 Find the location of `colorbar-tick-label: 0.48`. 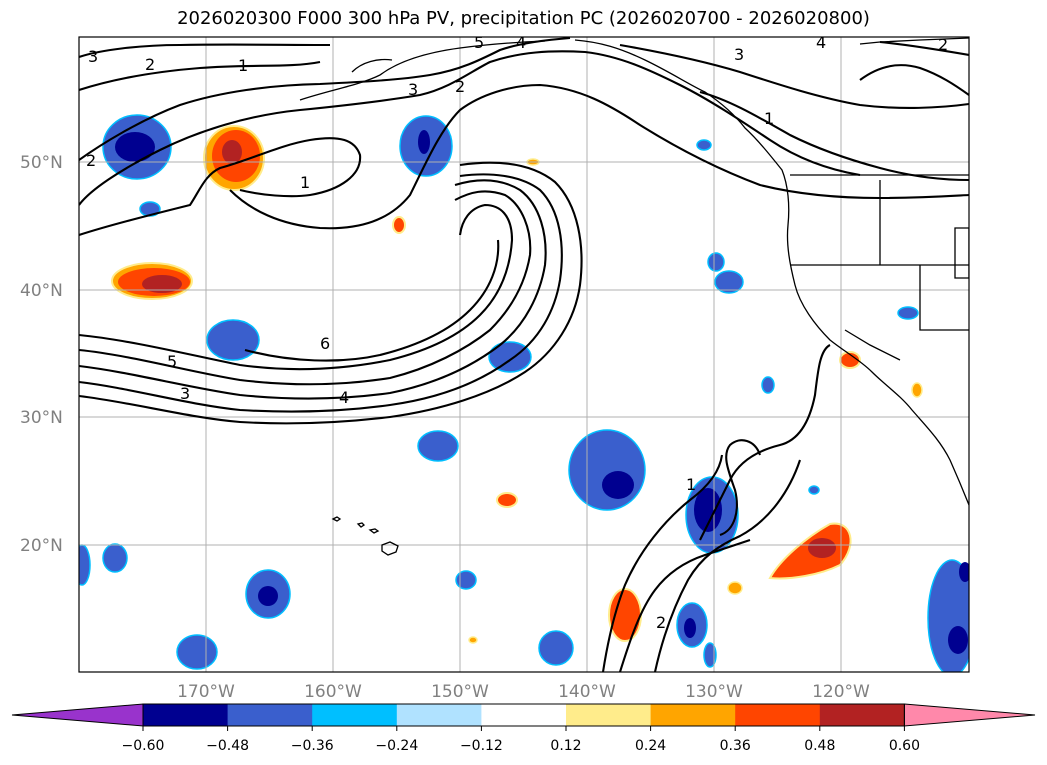

colorbar-tick-label: 0.48 is located at coordinates (819, 746).